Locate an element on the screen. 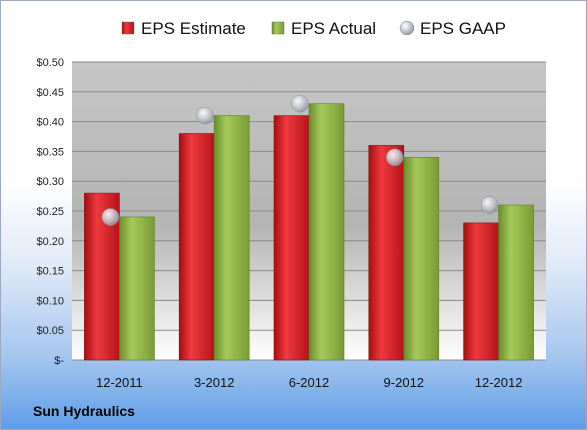 This screenshot has width=587, height=430. y-tick-label: $0.25 is located at coordinates (50, 212).